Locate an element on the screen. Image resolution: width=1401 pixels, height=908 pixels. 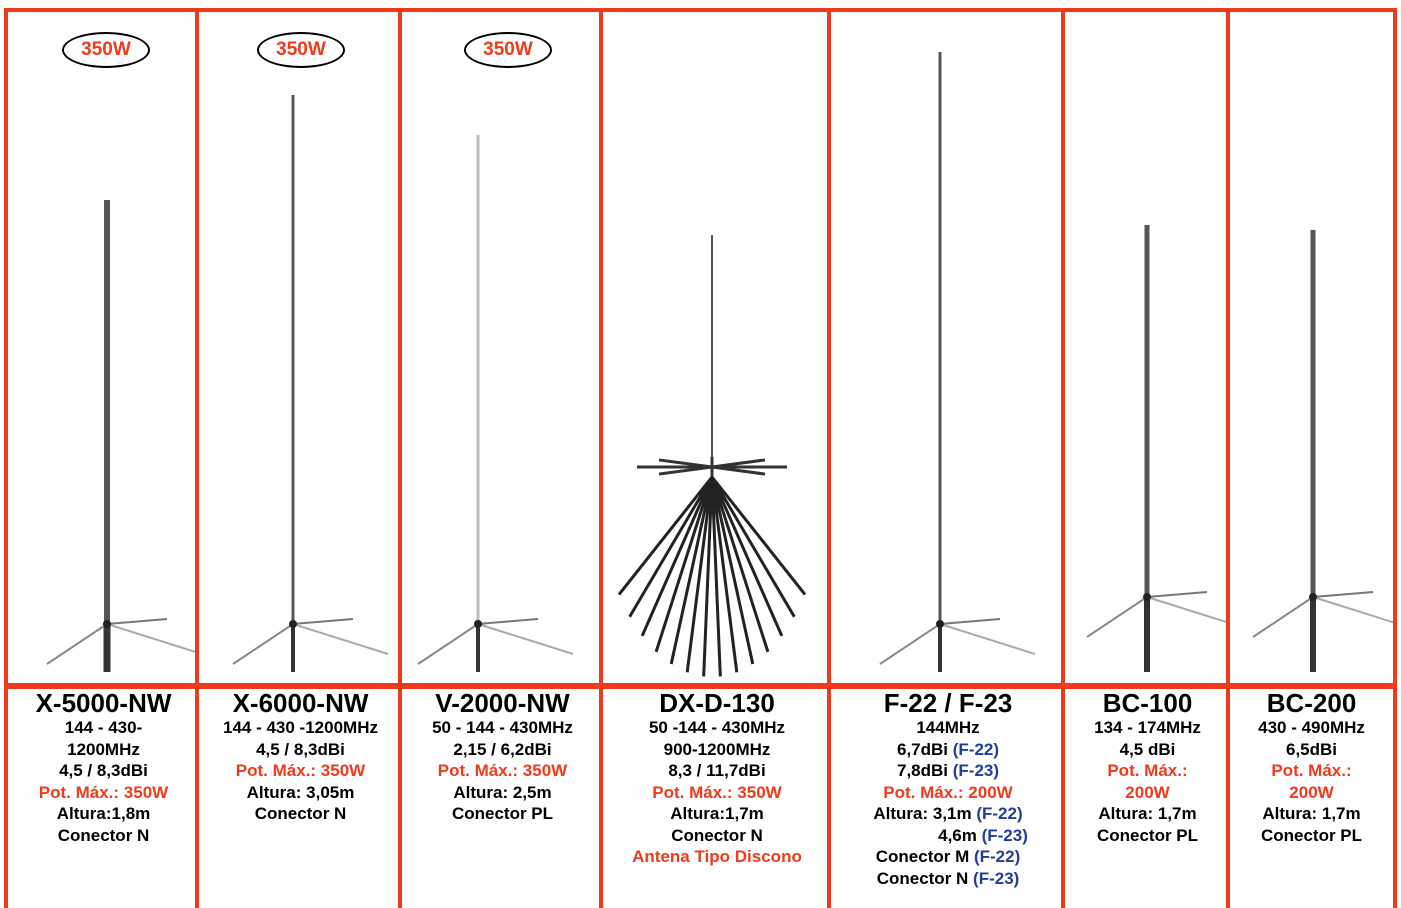
spec-line: Altura: 3,05m is located at coordinates (300, 793).